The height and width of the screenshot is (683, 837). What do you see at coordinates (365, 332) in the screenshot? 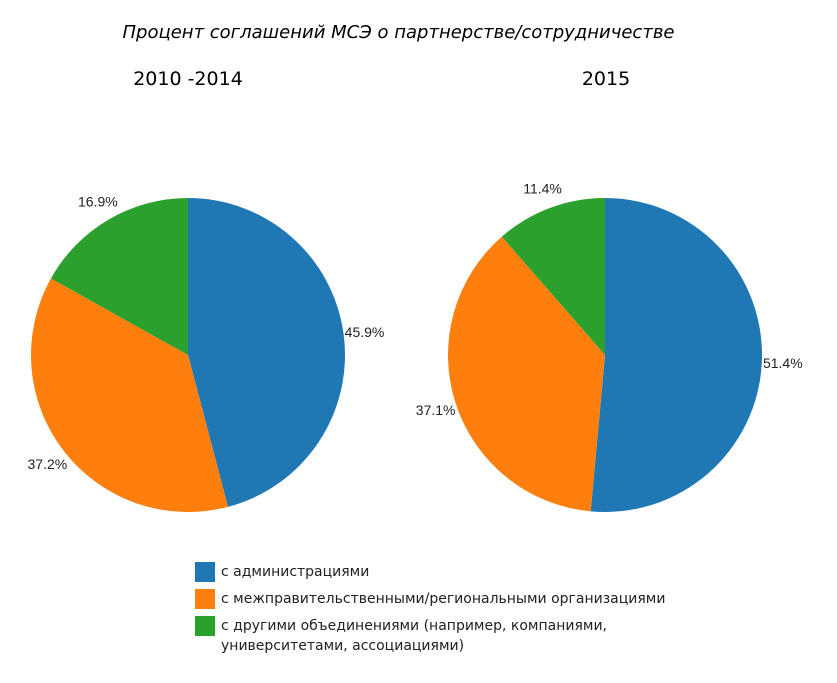
I see `slice-value-label: 45.9%` at bounding box center [365, 332].